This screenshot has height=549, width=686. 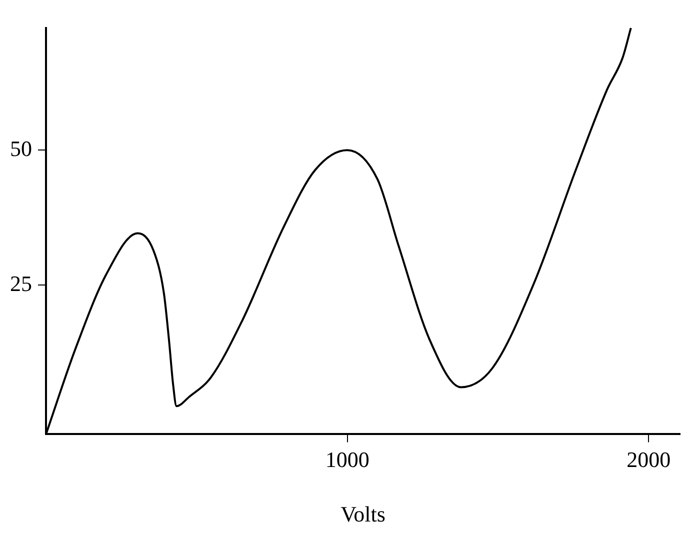 What do you see at coordinates (21, 148) in the screenshot?
I see `y-tick-label: 50` at bounding box center [21, 148].